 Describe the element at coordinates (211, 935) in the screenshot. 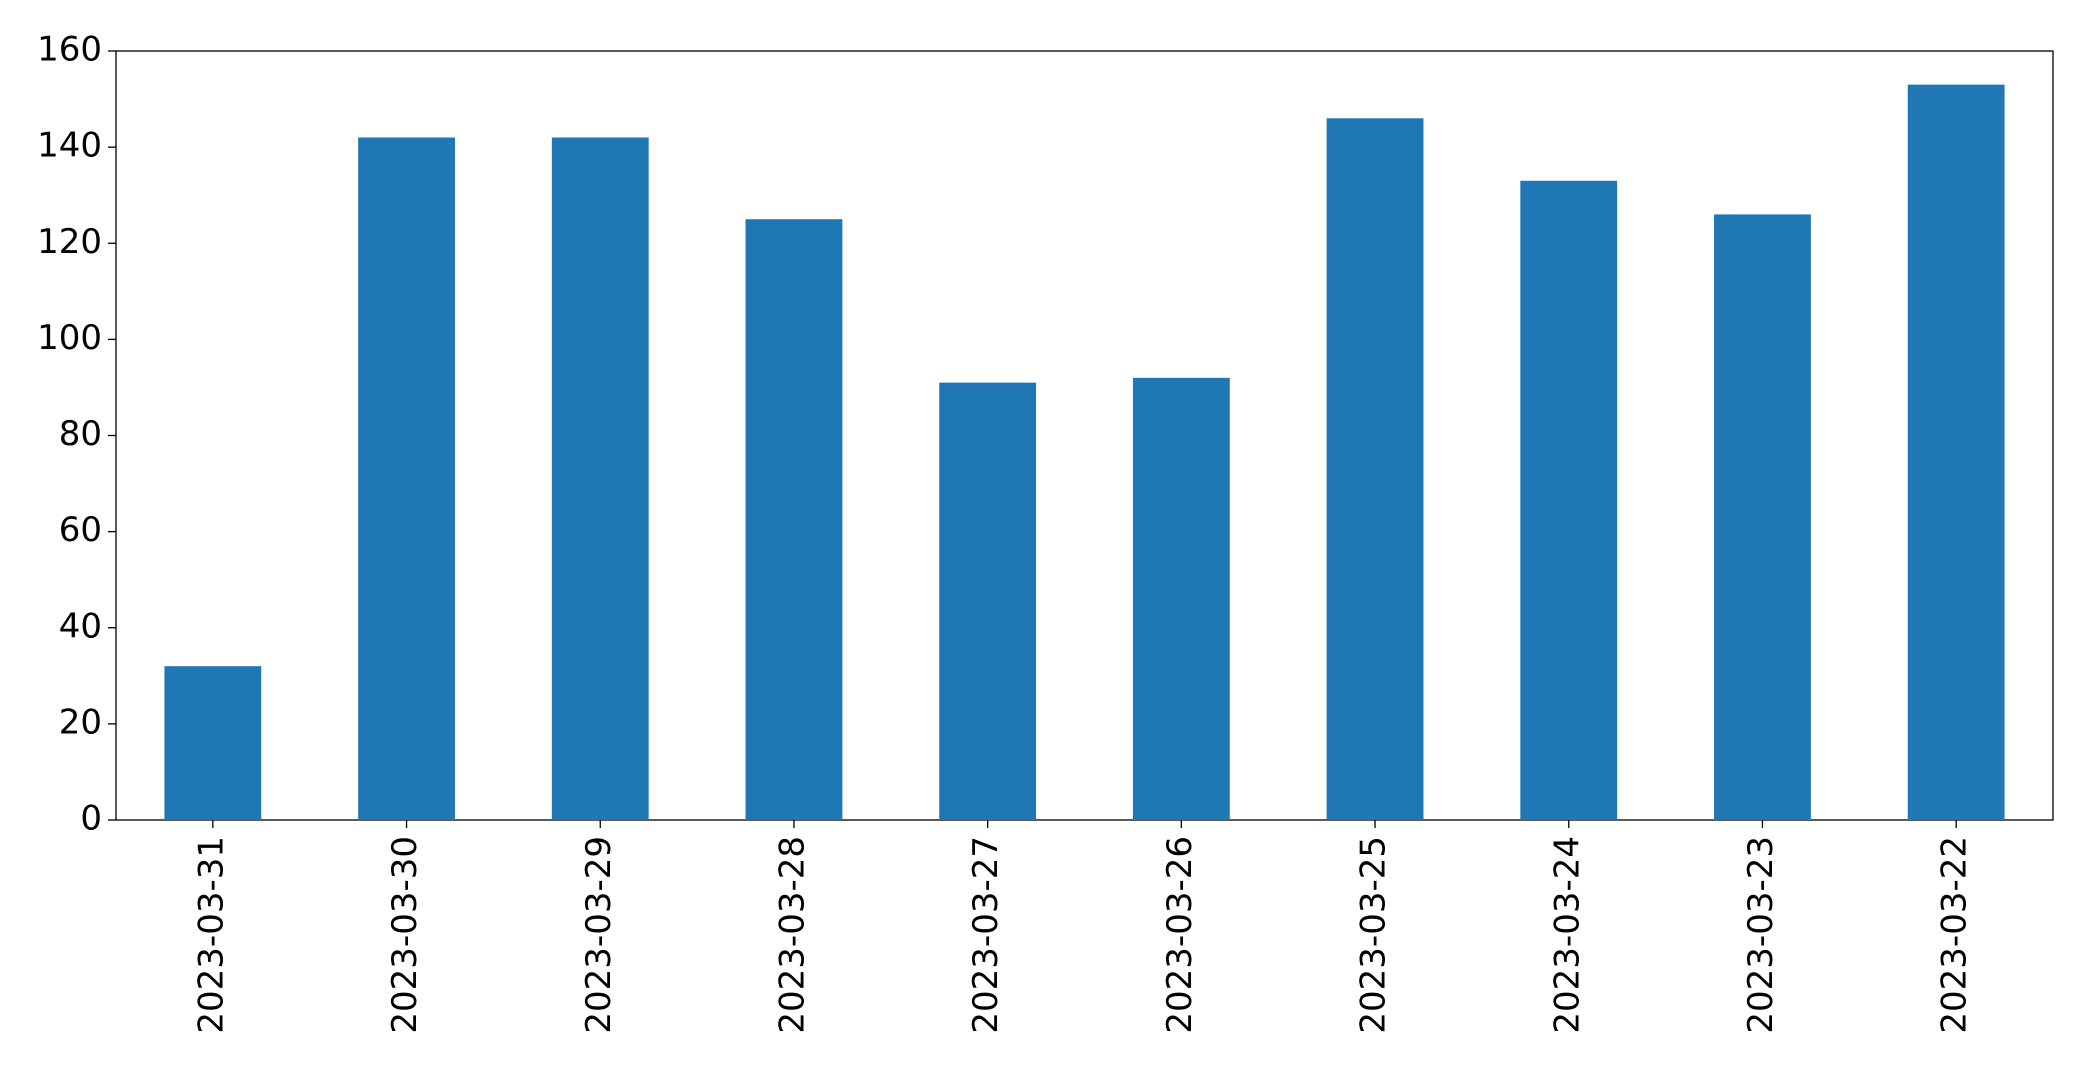

I see `x-tick-label: 2023-03-31` at that location.